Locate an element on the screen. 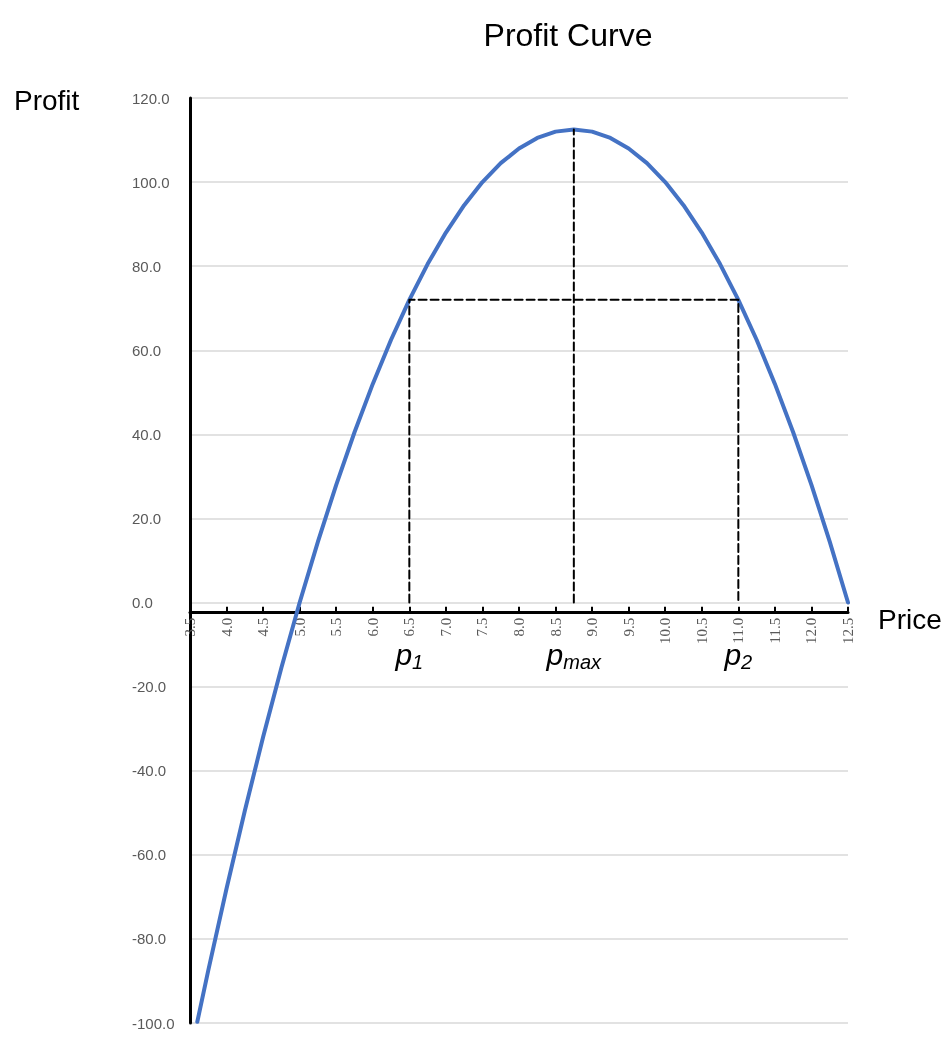 This screenshot has width=951, height=1047. y-axis-title: Profit is located at coordinates (47, 100).